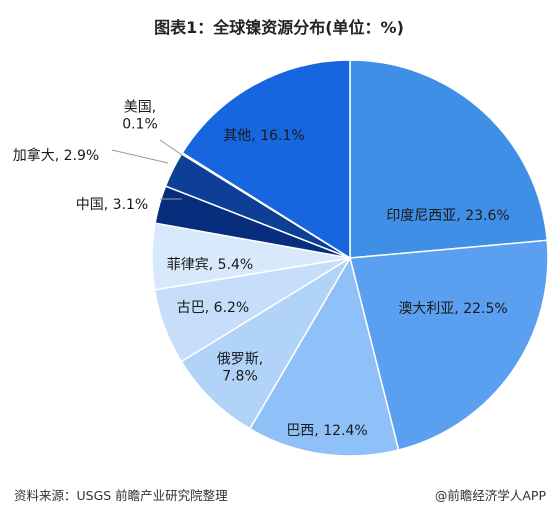 The width and height of the screenshot is (558, 516). What do you see at coordinates (213, 308) in the screenshot?
I see `slice-label-5: 古巴, 6.2%` at bounding box center [213, 308].